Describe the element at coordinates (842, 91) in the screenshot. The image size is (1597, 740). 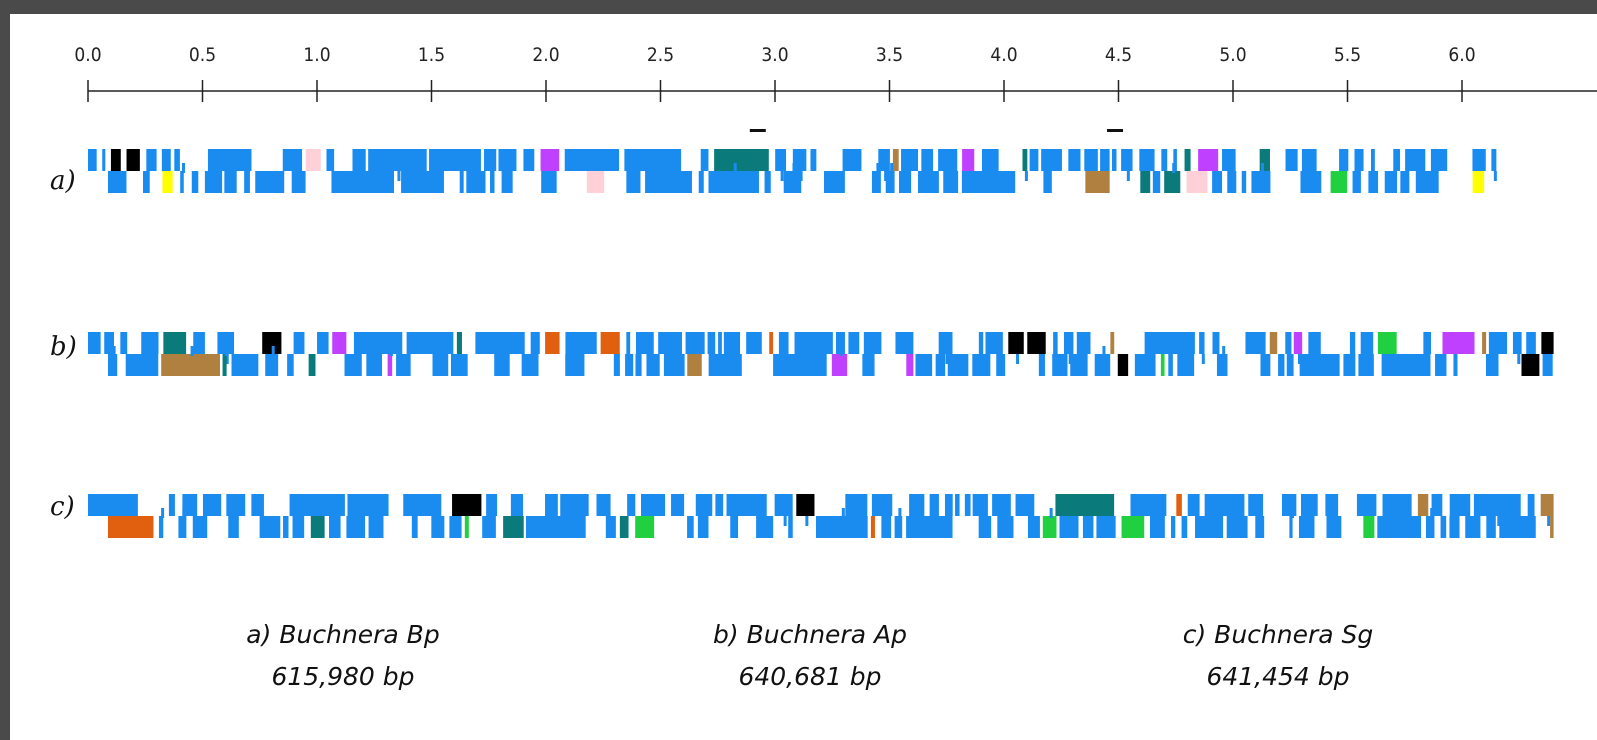
I see `scale-ruler` at that location.